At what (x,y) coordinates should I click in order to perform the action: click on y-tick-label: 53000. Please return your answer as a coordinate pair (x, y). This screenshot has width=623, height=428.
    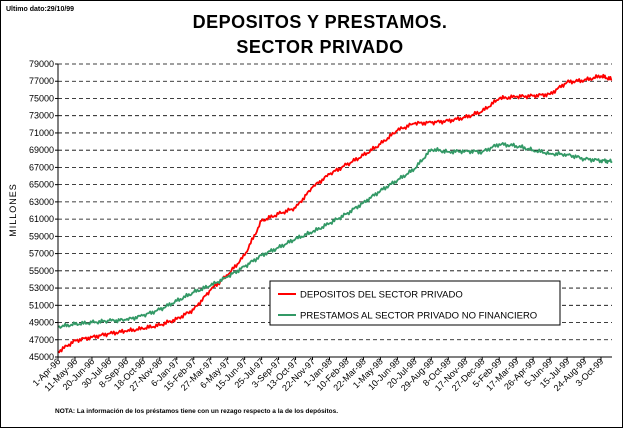
    Looking at the image, I should click on (41, 288).